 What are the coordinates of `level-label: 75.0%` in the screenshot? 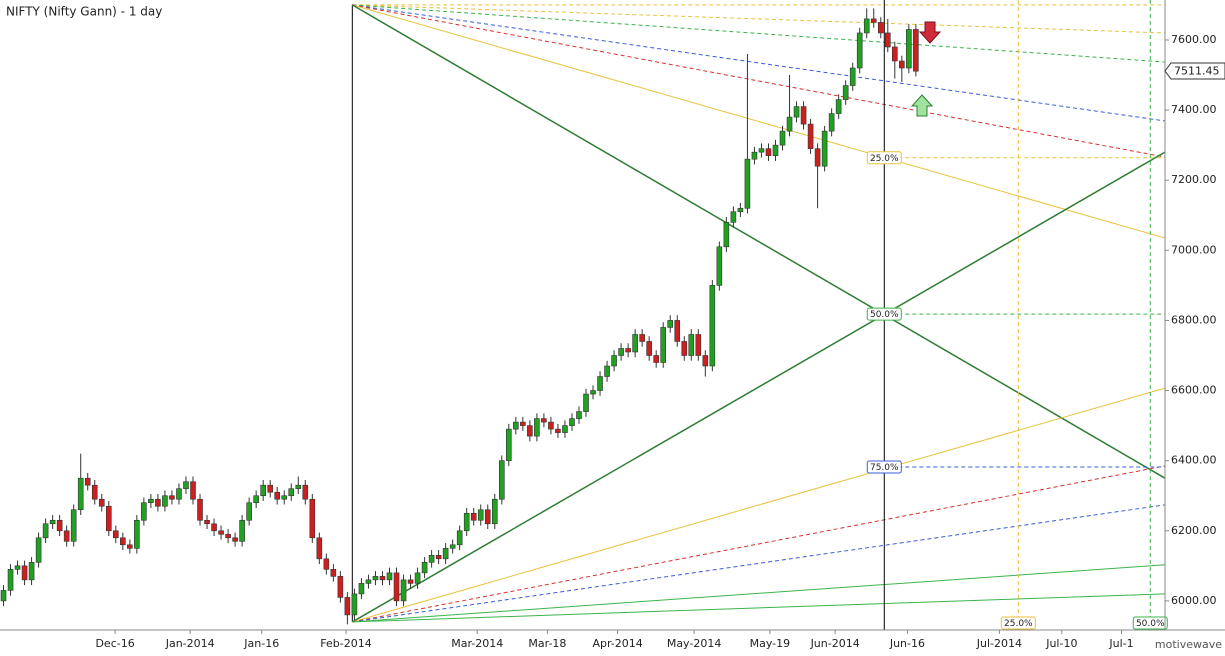 It's located at (884, 468).